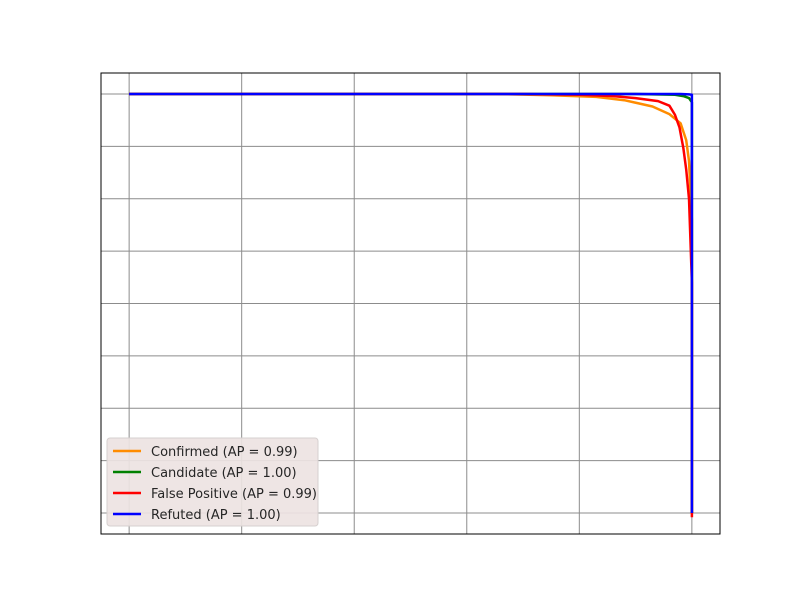 This screenshot has height=600, width=800. I want to click on legend-label: Candidate (AP = 1.00), so click(224, 473).